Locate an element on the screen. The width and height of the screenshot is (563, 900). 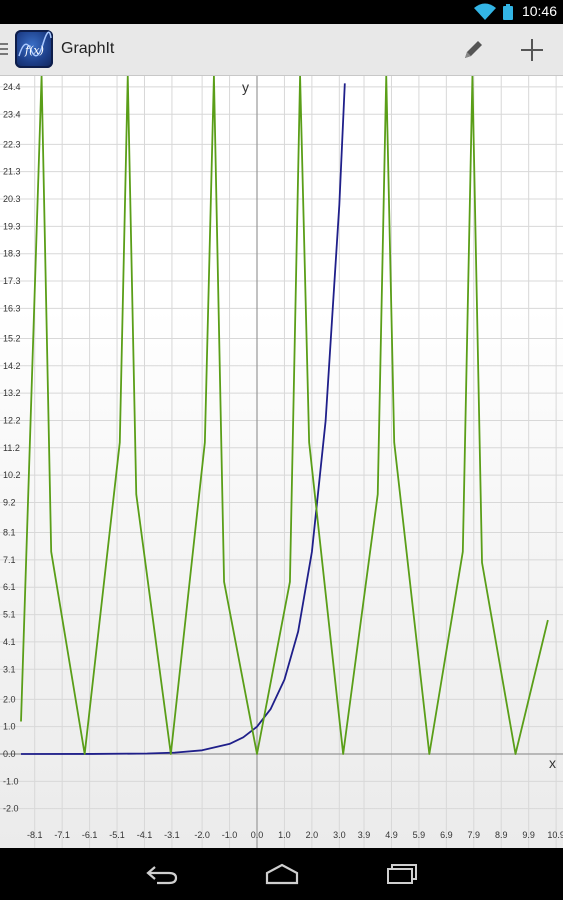
recents-button is located at coordinates (402, 874).